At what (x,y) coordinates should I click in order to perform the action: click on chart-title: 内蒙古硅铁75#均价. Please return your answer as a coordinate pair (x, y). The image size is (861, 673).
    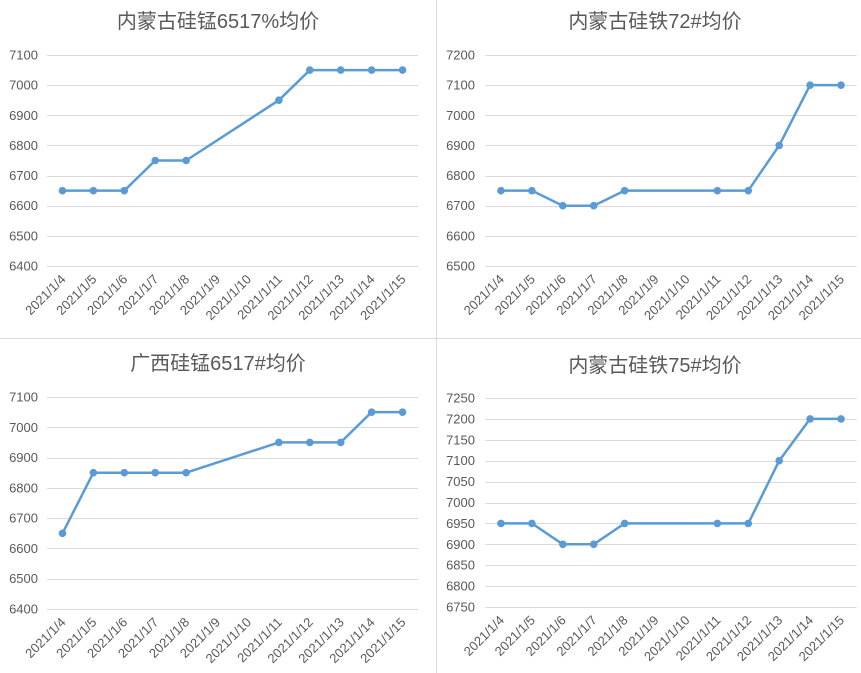
    Looking at the image, I should click on (654, 365).